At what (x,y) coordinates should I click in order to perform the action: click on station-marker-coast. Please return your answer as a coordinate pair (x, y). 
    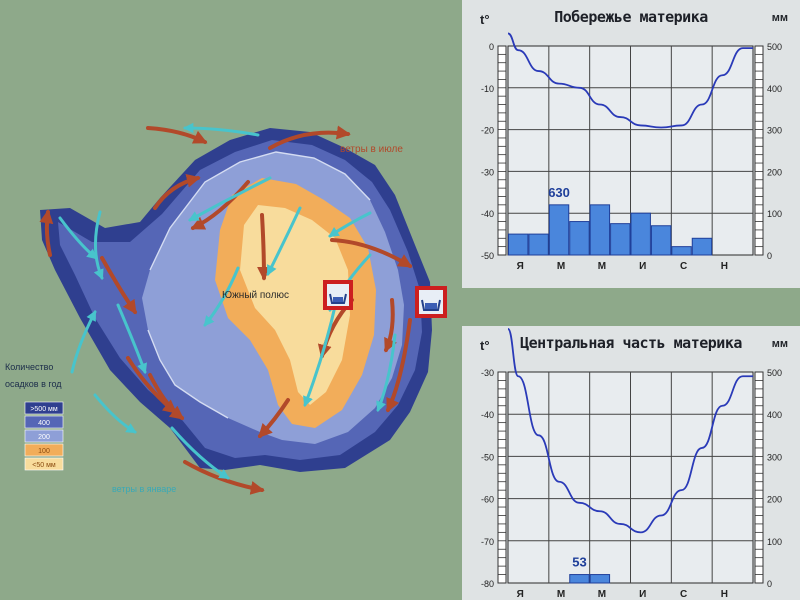
    Looking at the image, I should click on (431, 302).